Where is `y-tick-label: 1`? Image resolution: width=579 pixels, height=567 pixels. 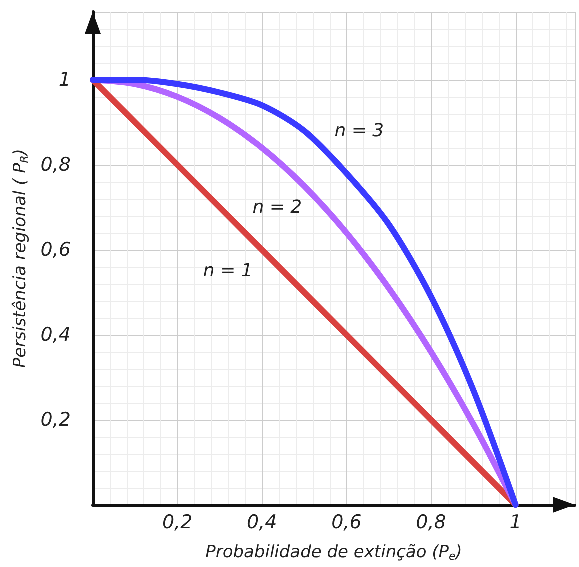
y-tick-label: 1 is located at coordinates (64, 80).